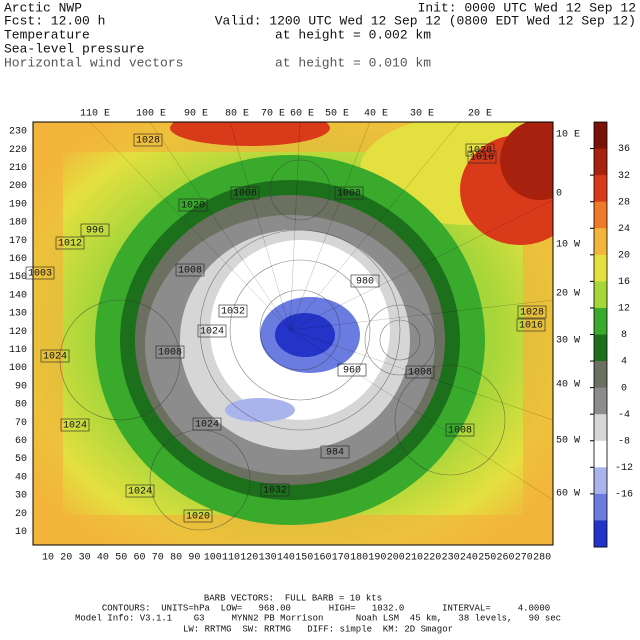  I want to click on grid-index-label: 130, so click(18, 314).